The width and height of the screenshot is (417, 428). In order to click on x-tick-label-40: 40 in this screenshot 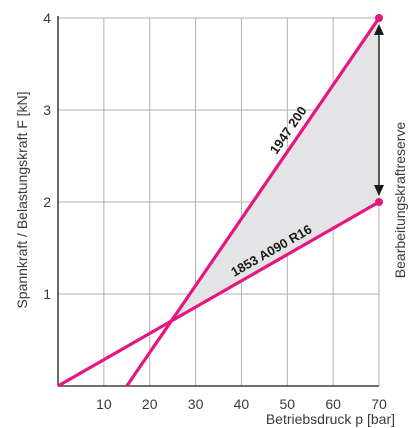, I will do `click(242, 404)`.